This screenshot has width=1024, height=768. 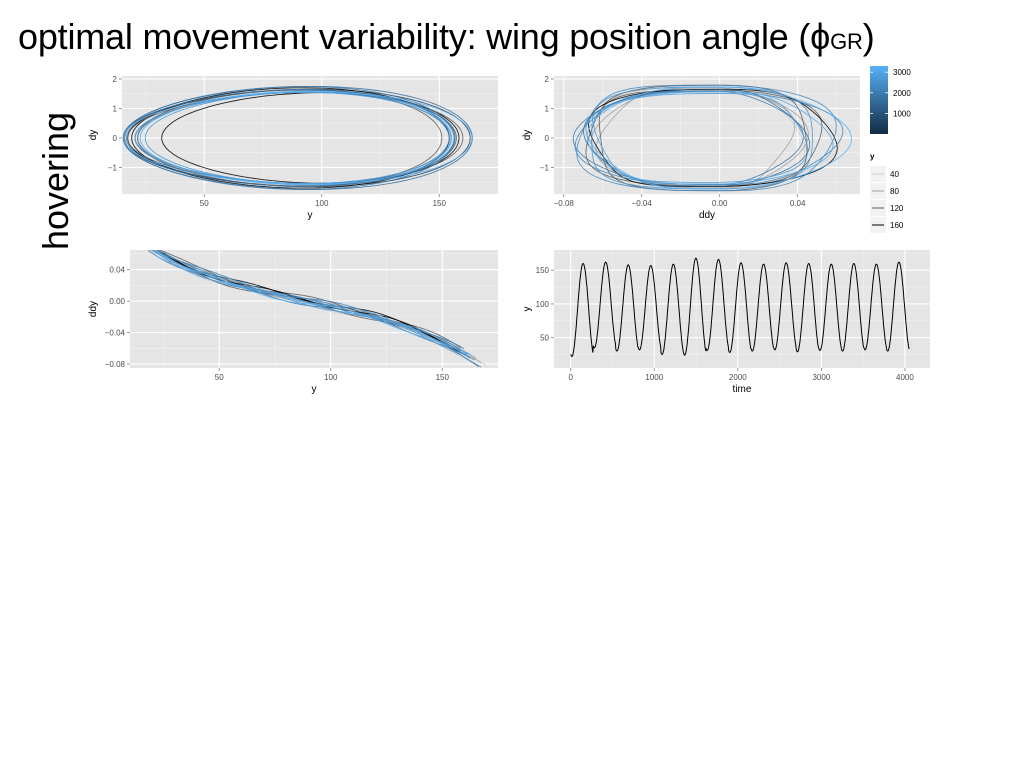 What do you see at coordinates (897, 208) in the screenshot?
I see `legend-label: 120` at bounding box center [897, 208].